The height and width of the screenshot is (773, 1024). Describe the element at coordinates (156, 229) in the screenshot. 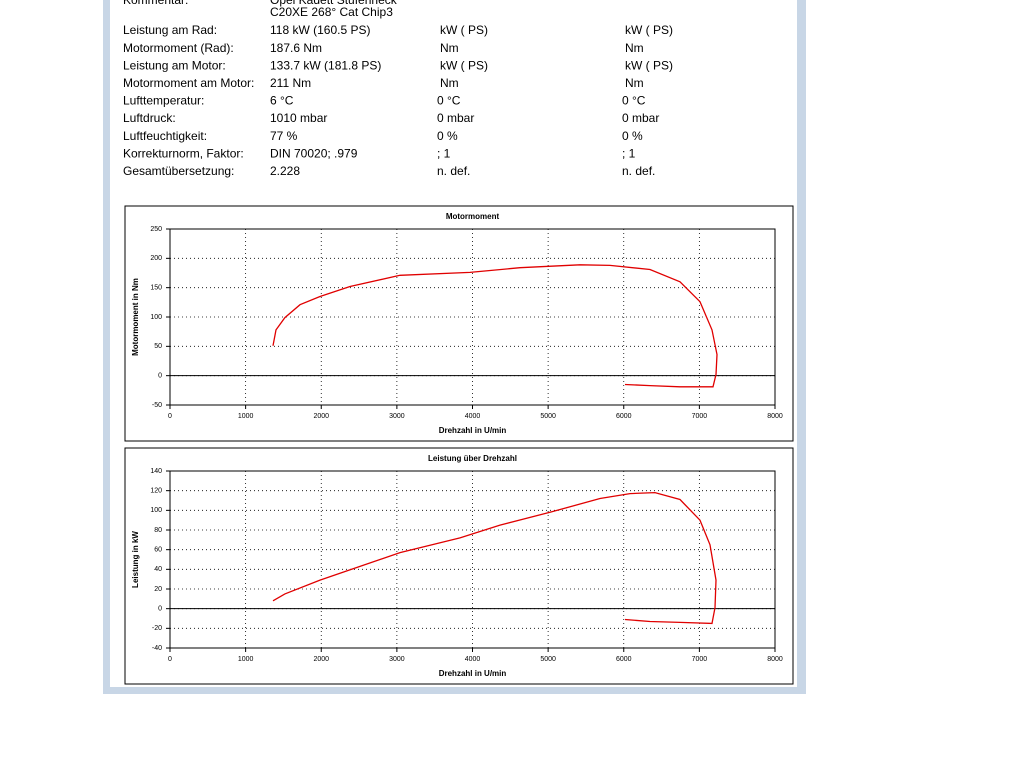

I see `y-tick-label: 250` at that location.